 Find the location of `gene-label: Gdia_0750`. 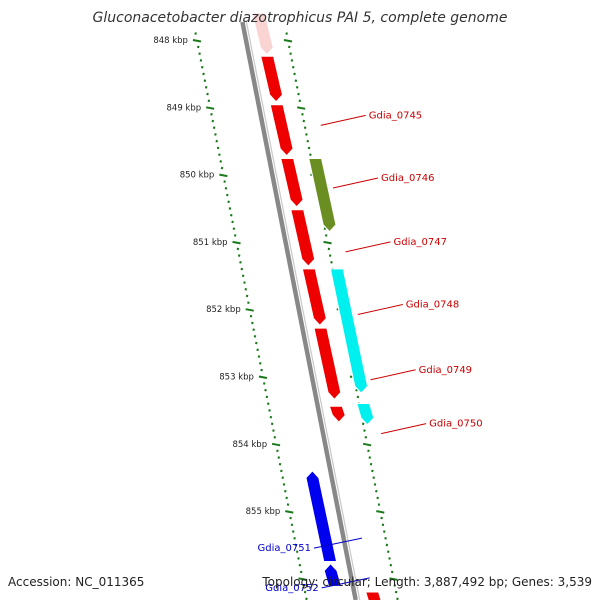

gene-label: Gdia_0750 is located at coordinates (455, 424).